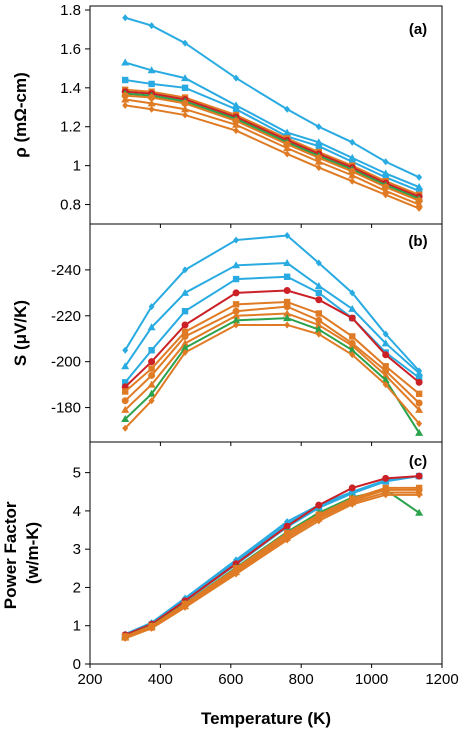  What do you see at coordinates (66, 316) in the screenshot?
I see `panel-b-ytick-label-2: -220` at bounding box center [66, 316].